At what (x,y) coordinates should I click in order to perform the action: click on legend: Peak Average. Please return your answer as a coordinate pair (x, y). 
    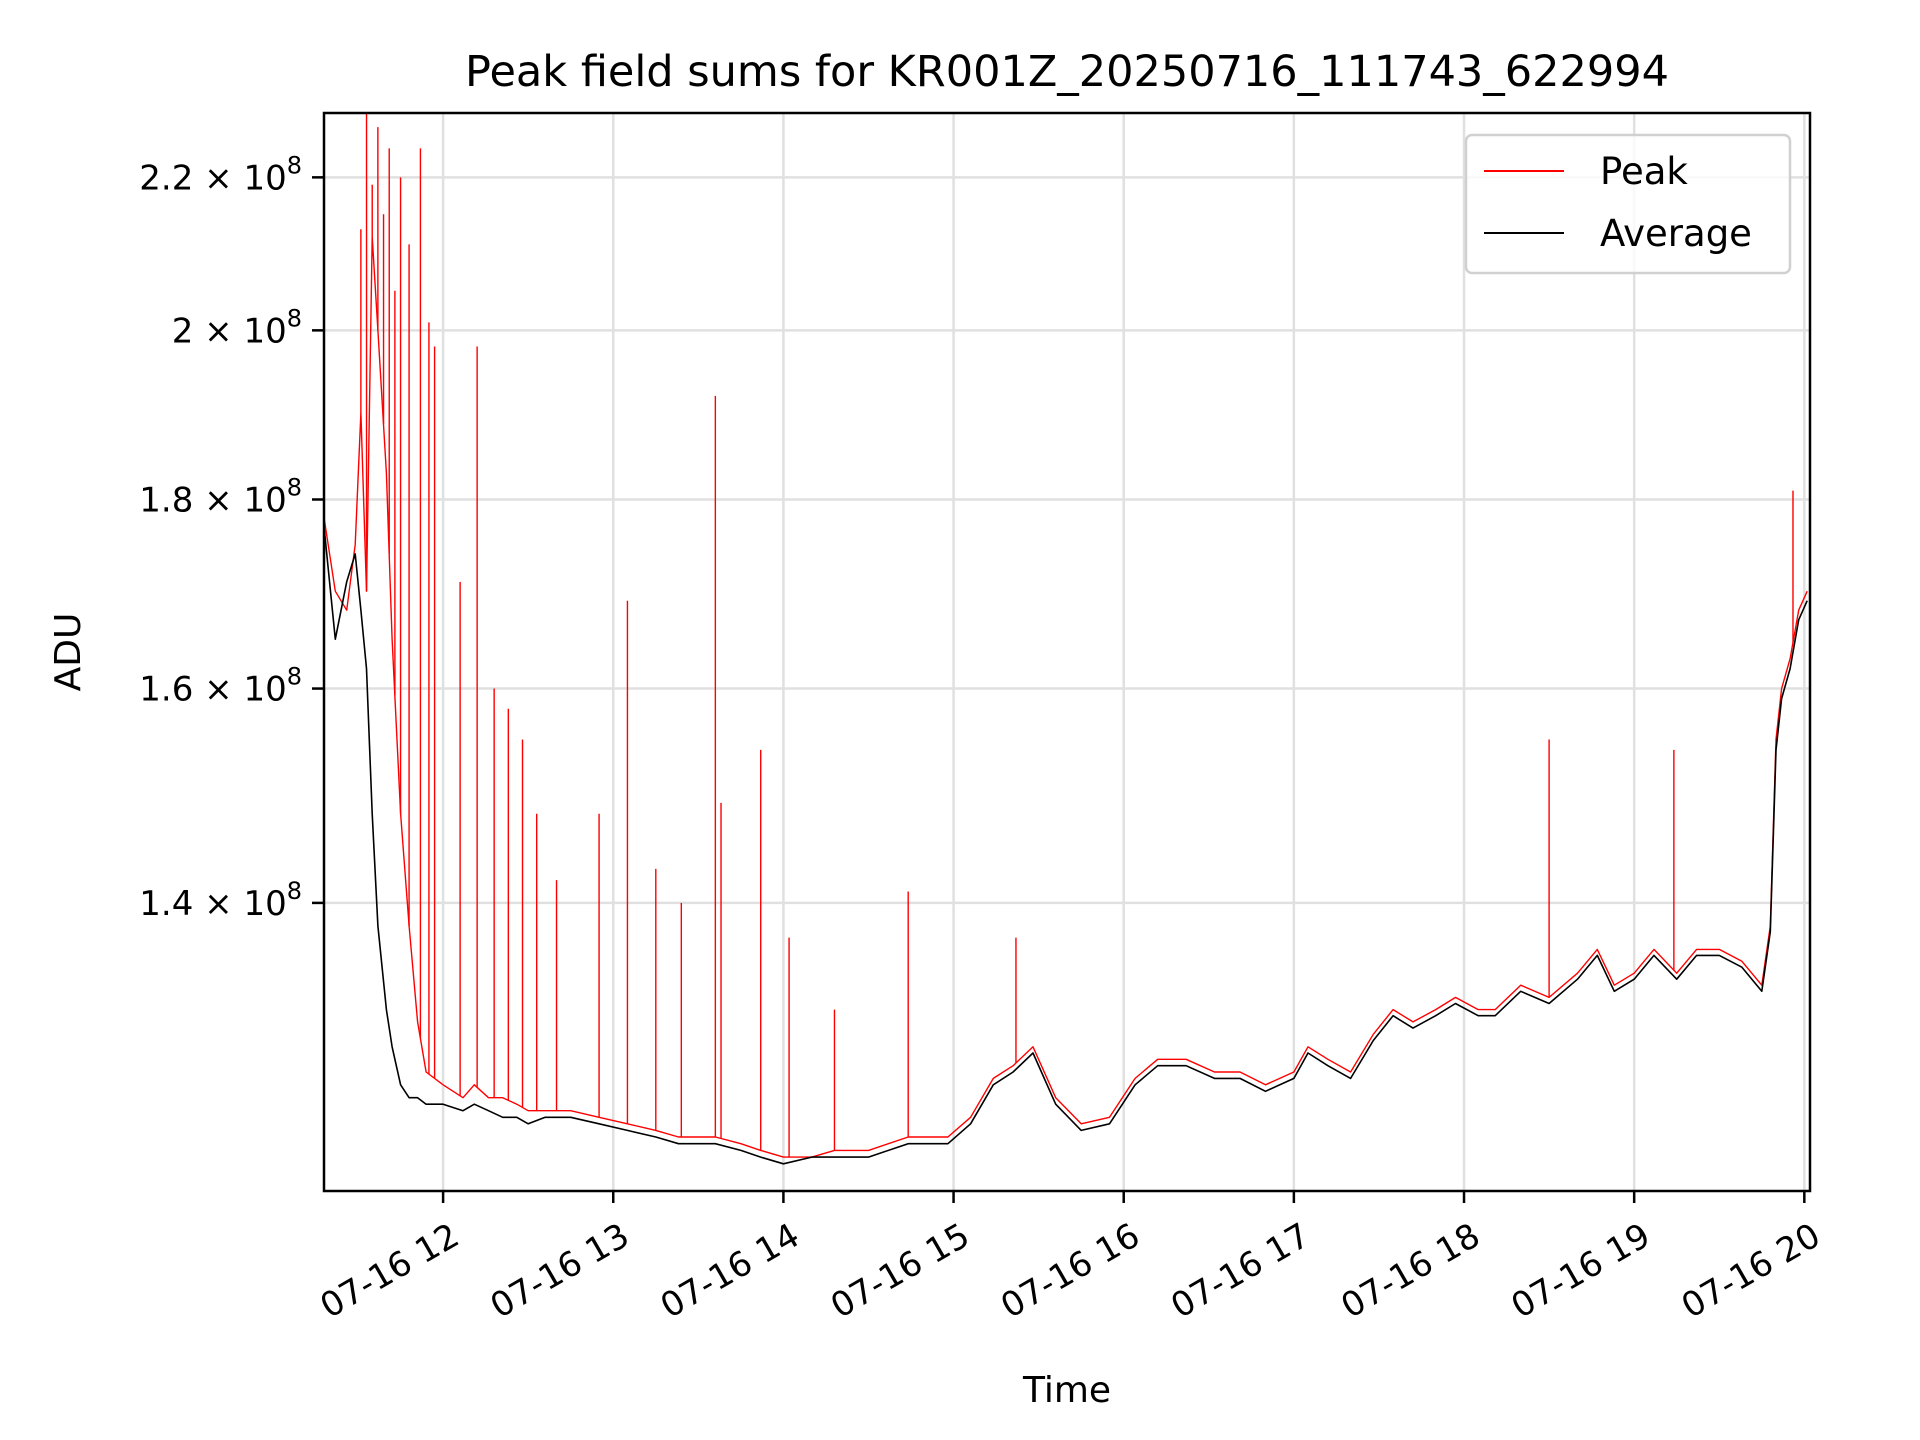
    Looking at the image, I should click on (1628, 204).